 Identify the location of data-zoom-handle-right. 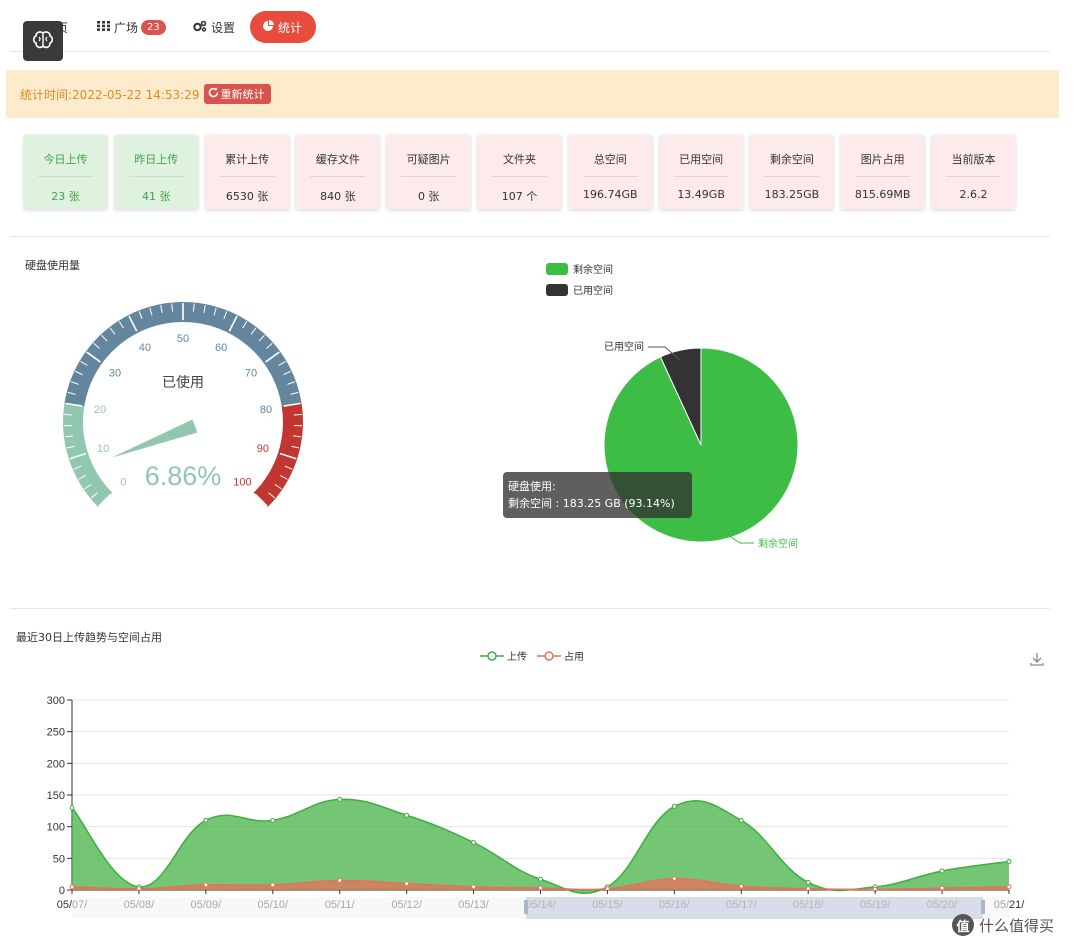
(983, 907).